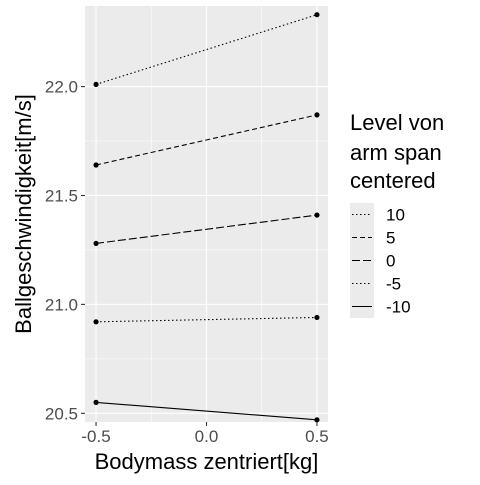 This screenshot has width=480, height=485. I want to click on legend-label: -5, so click(393, 284).